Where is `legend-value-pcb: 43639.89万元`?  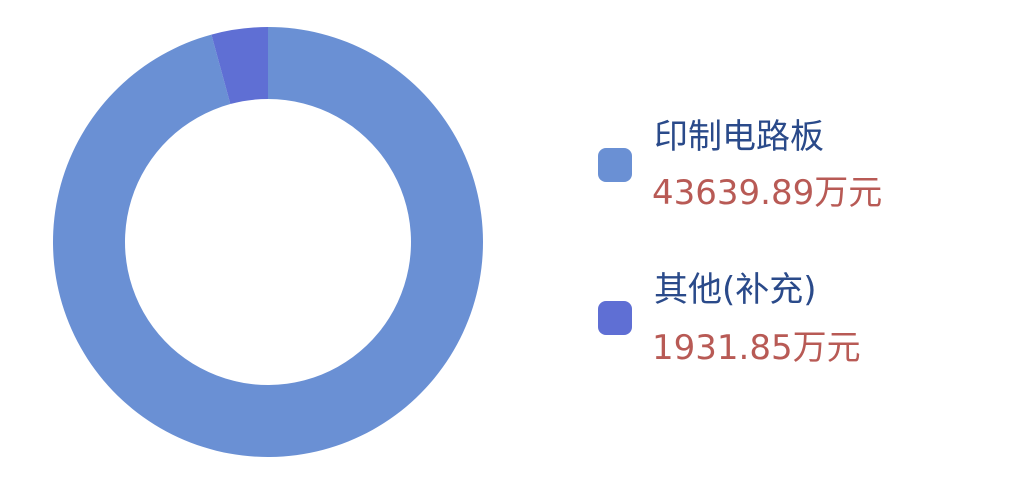
legend-value-pcb: 43639.89万元 is located at coordinates (767, 193).